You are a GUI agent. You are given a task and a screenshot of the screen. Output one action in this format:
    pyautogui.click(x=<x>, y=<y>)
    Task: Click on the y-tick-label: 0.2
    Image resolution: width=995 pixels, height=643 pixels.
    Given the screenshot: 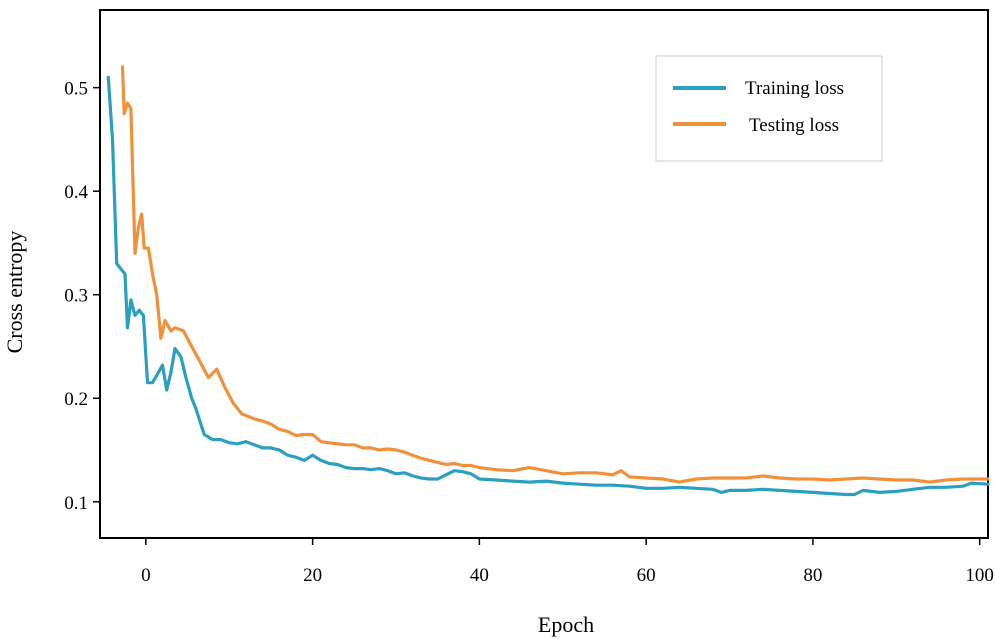 What is the action you would take?
    pyautogui.click(x=76, y=399)
    